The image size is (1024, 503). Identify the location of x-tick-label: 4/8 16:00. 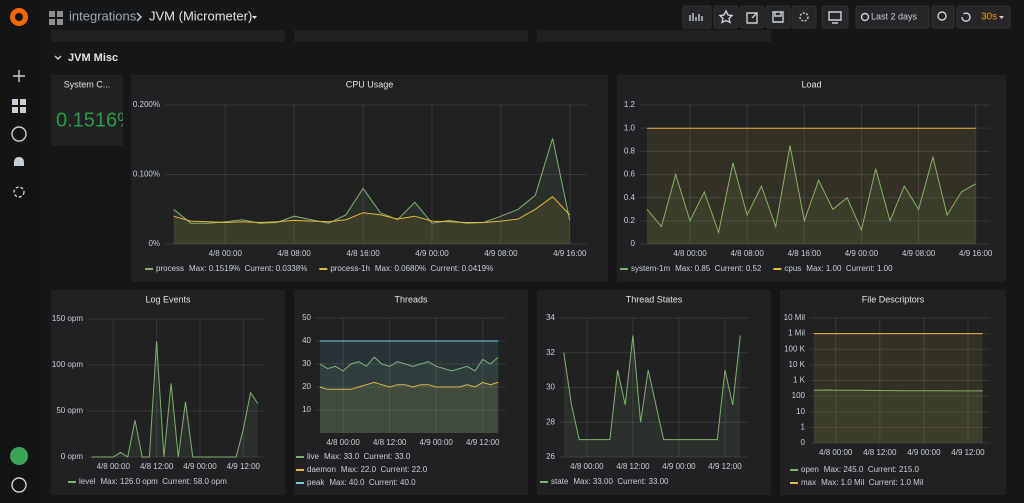
(363, 253).